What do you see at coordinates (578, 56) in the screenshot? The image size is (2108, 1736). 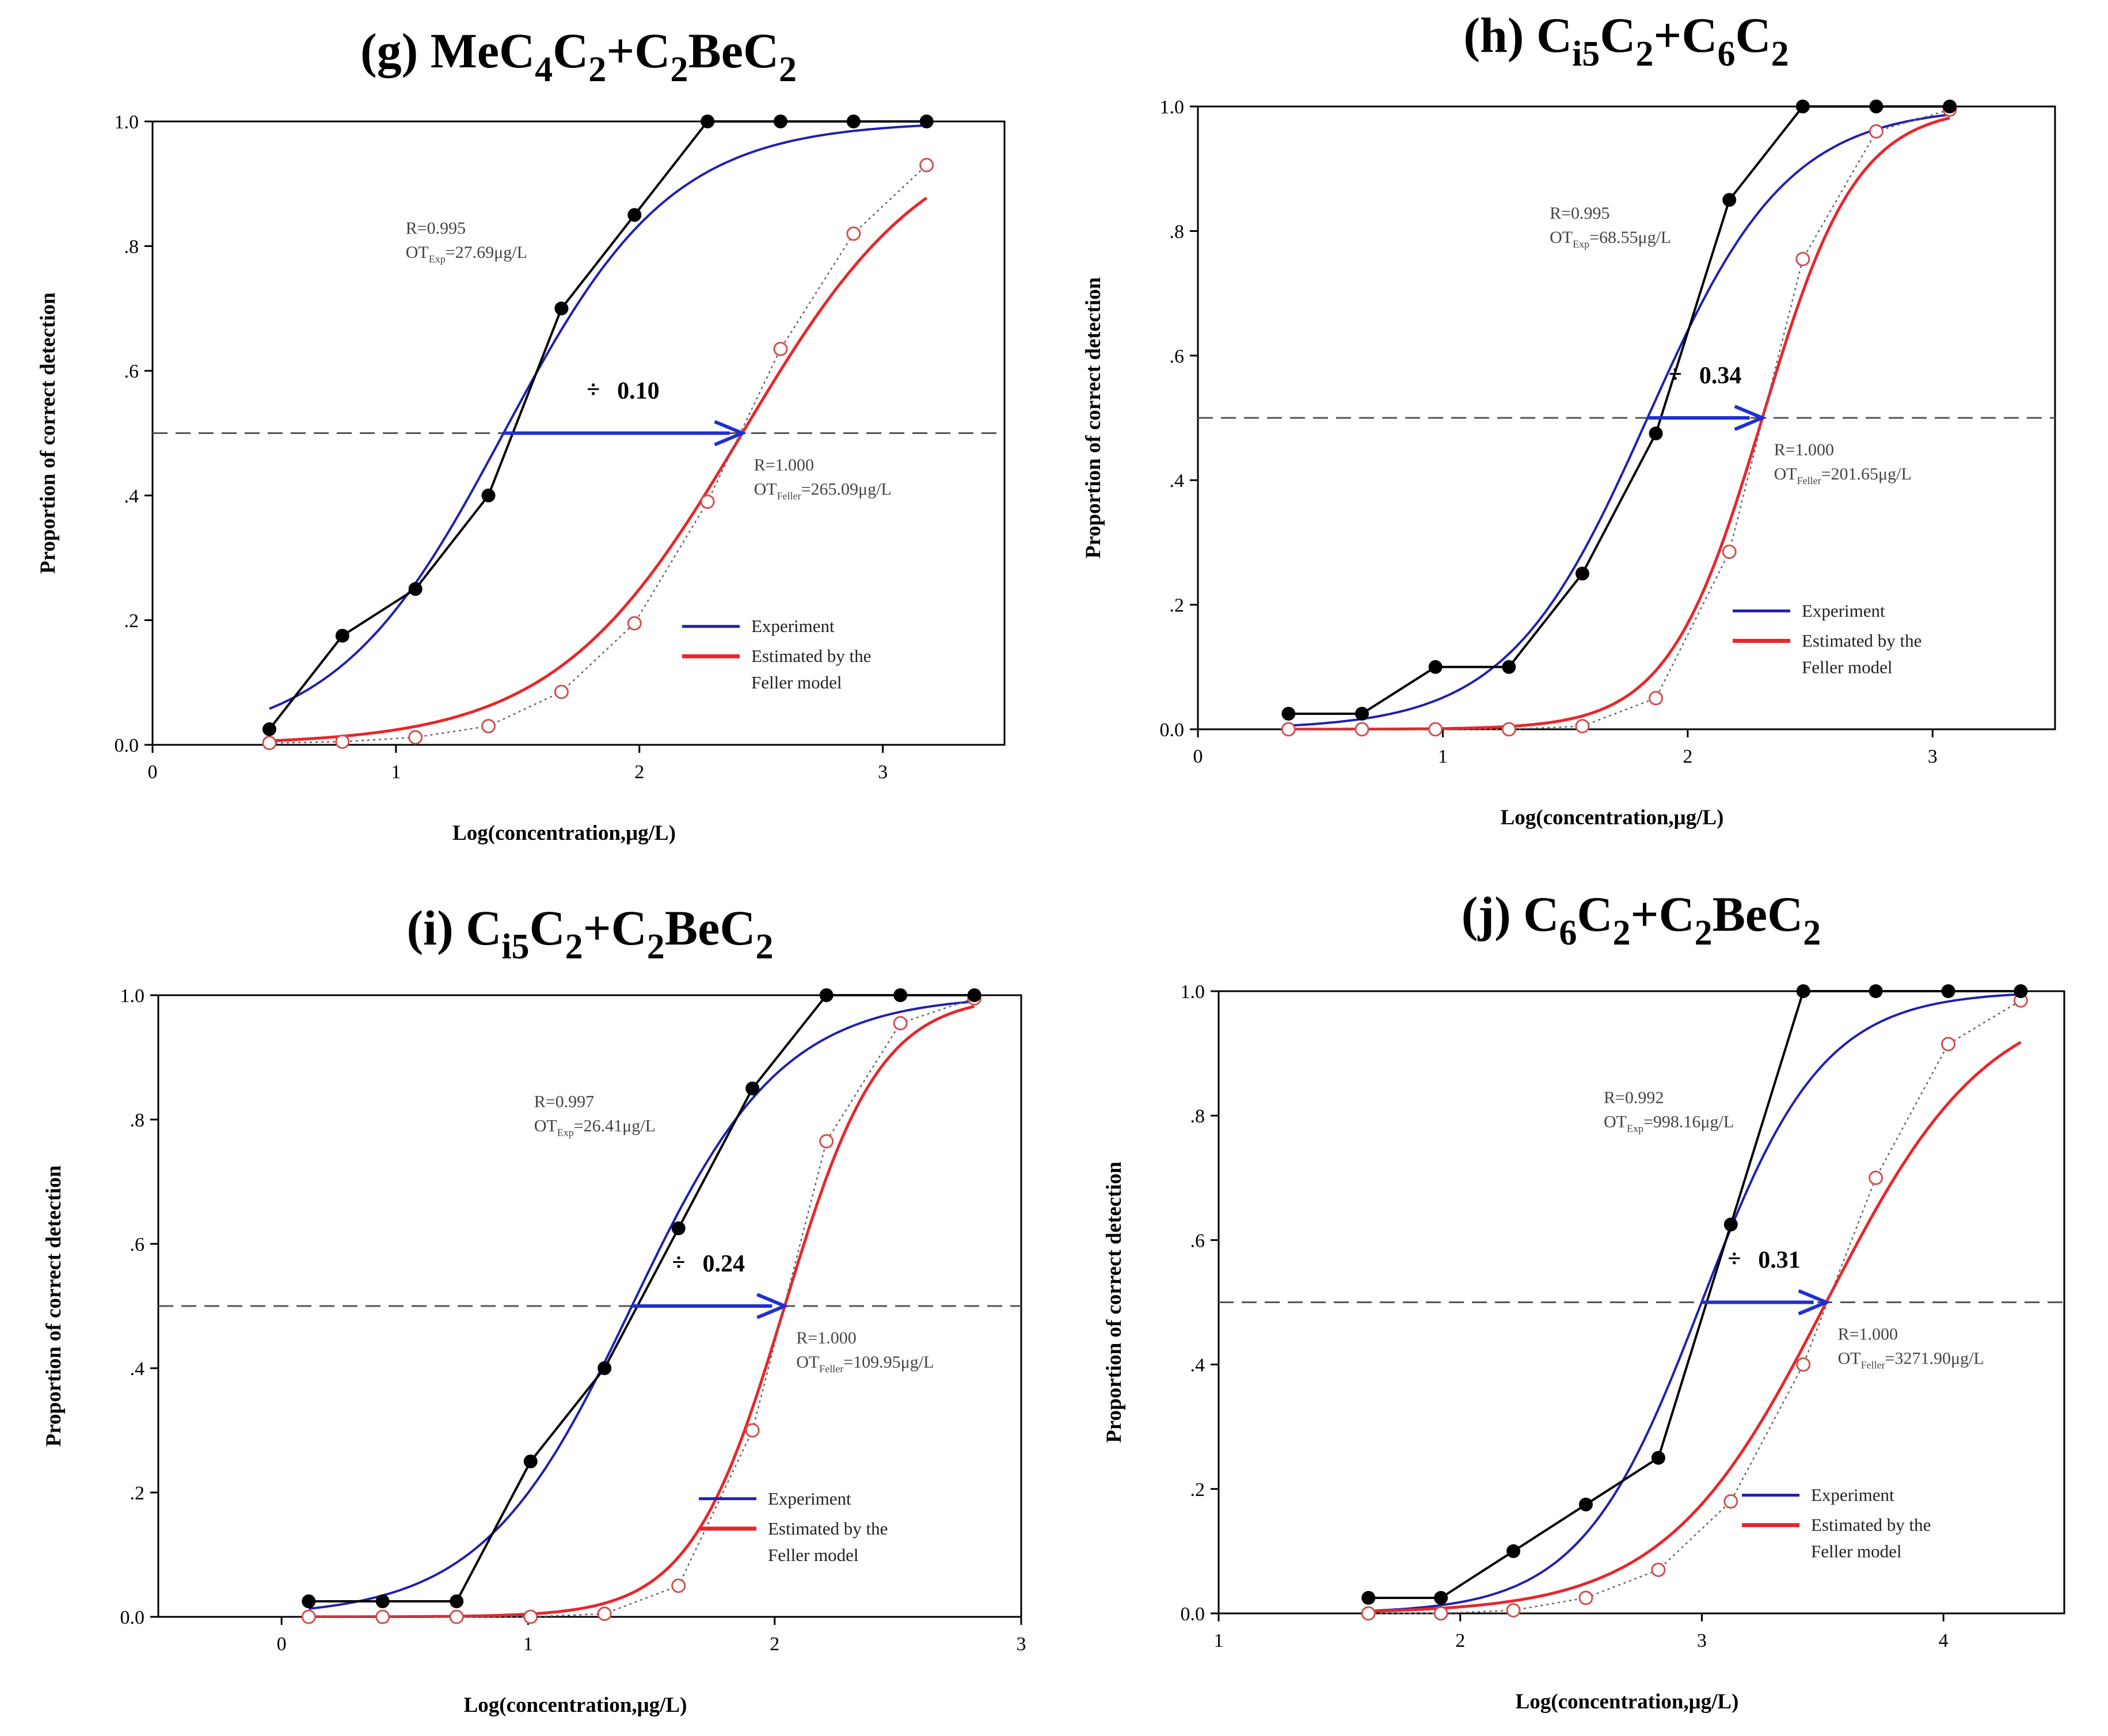 I see `chart-title: (g) MeC4C2+C2BeC2` at bounding box center [578, 56].